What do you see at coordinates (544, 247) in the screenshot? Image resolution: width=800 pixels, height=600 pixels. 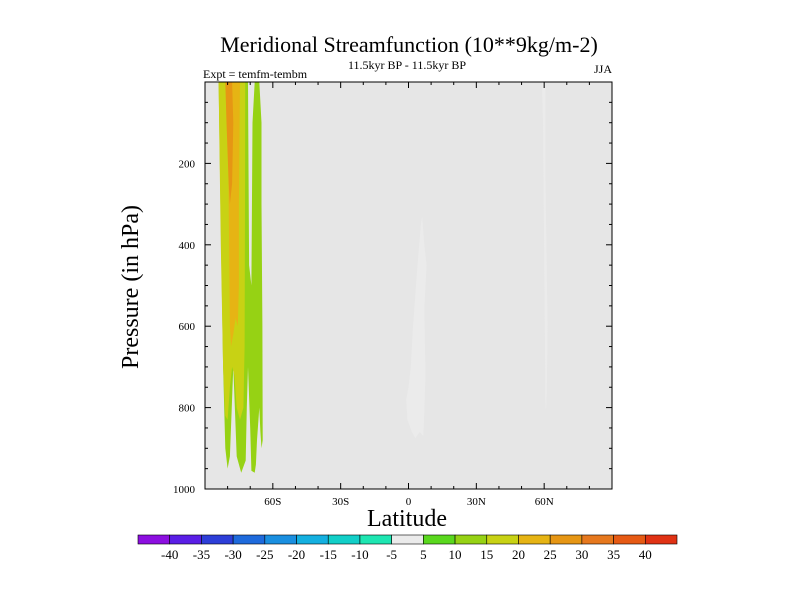 I see `contour-nh-high-latitude-cell` at bounding box center [544, 247].